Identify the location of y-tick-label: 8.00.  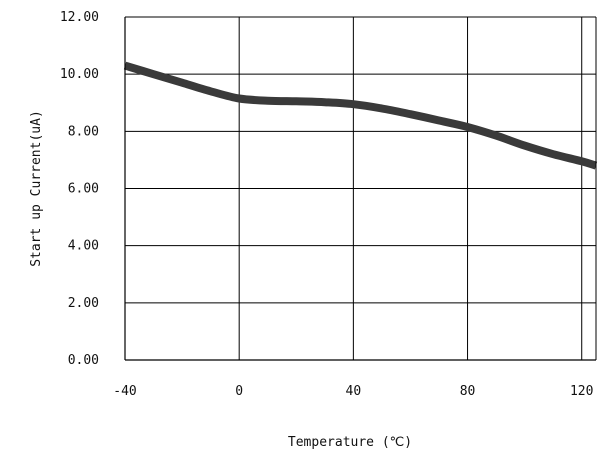
(83, 131).